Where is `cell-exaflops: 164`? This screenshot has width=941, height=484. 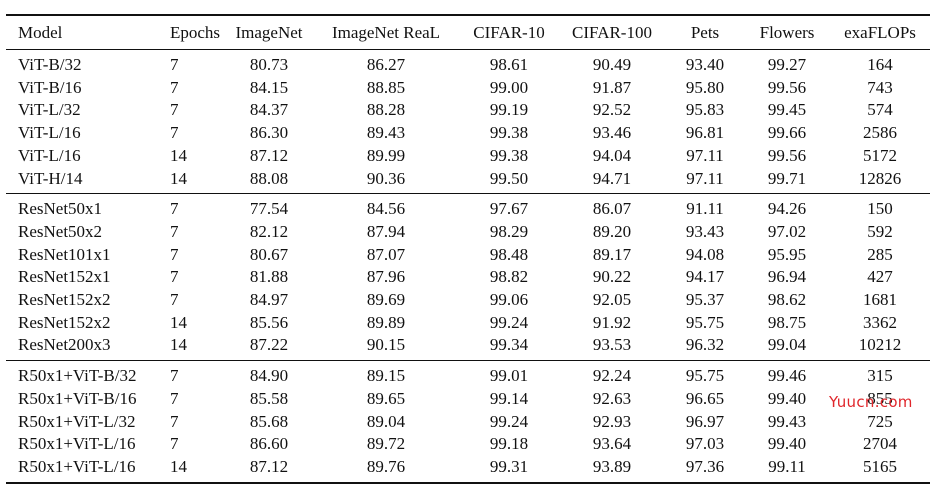
cell-exaflops: 164 is located at coordinates (880, 64).